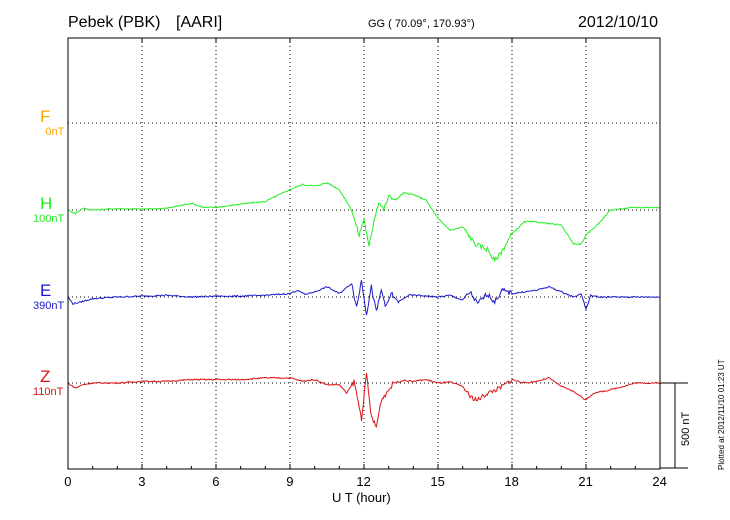  What do you see at coordinates (45, 376) in the screenshot?
I see `series-label-z: Z` at bounding box center [45, 376].